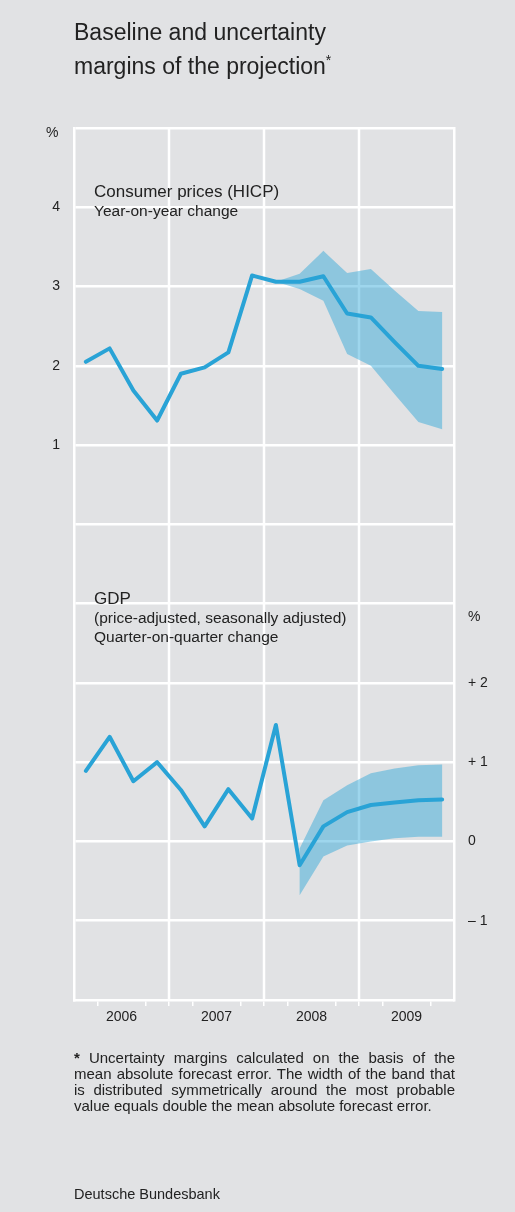 The width and height of the screenshot is (515, 1212). What do you see at coordinates (187, 192) in the screenshot?
I see `annotation: Consumer prices (HICP)` at bounding box center [187, 192].